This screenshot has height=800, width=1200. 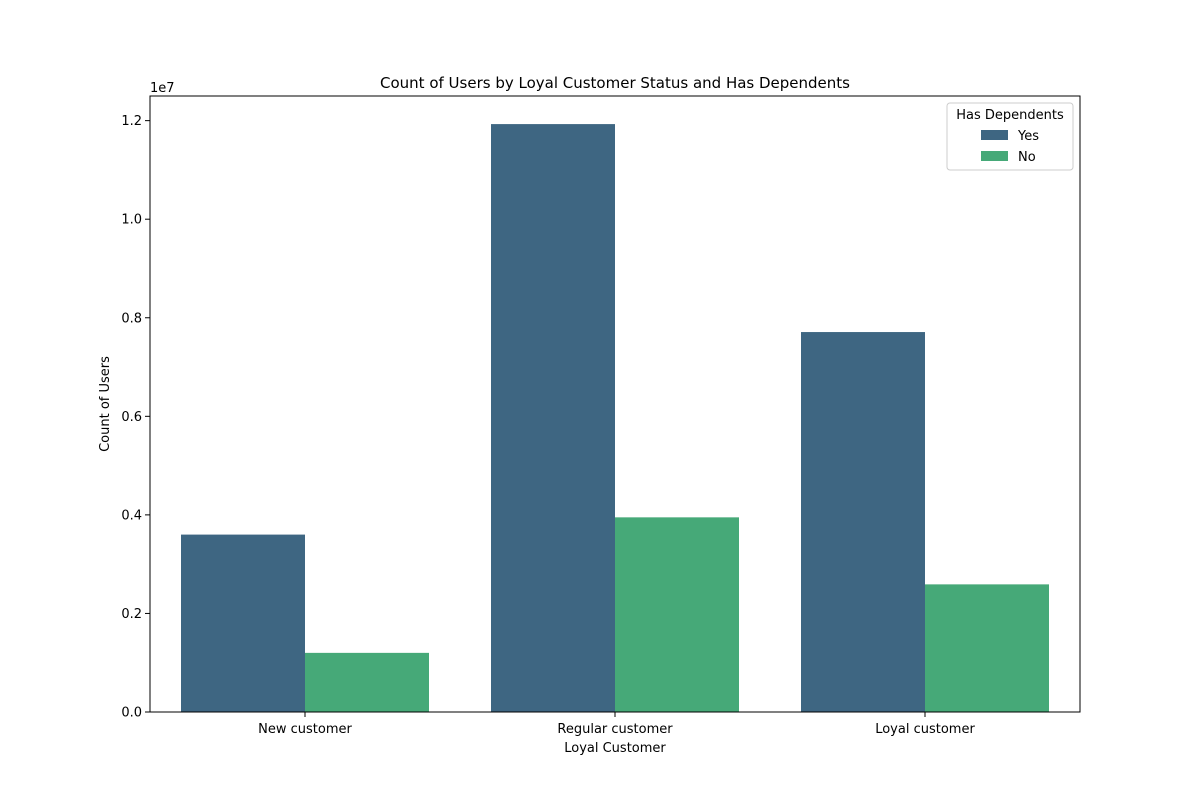 I want to click on bar-yes-regular-customer, so click(x=553, y=418).